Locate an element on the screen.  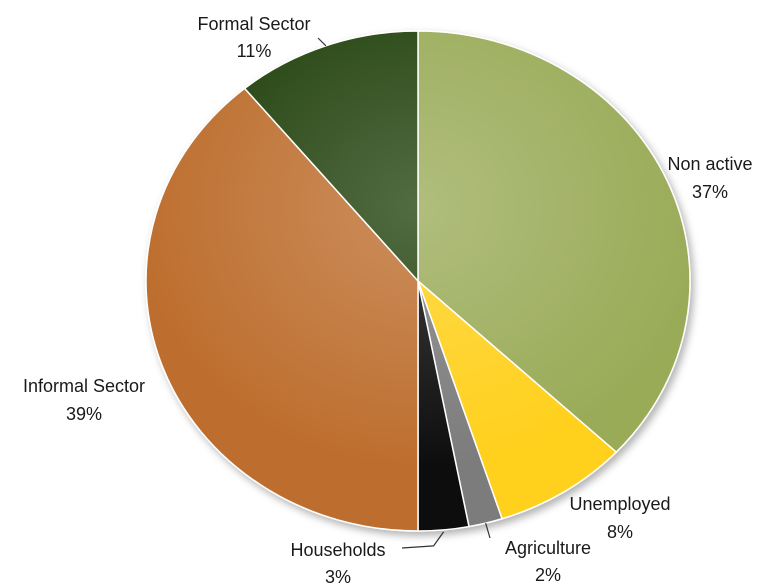
leader-line-households is located at coordinates (423, 540).